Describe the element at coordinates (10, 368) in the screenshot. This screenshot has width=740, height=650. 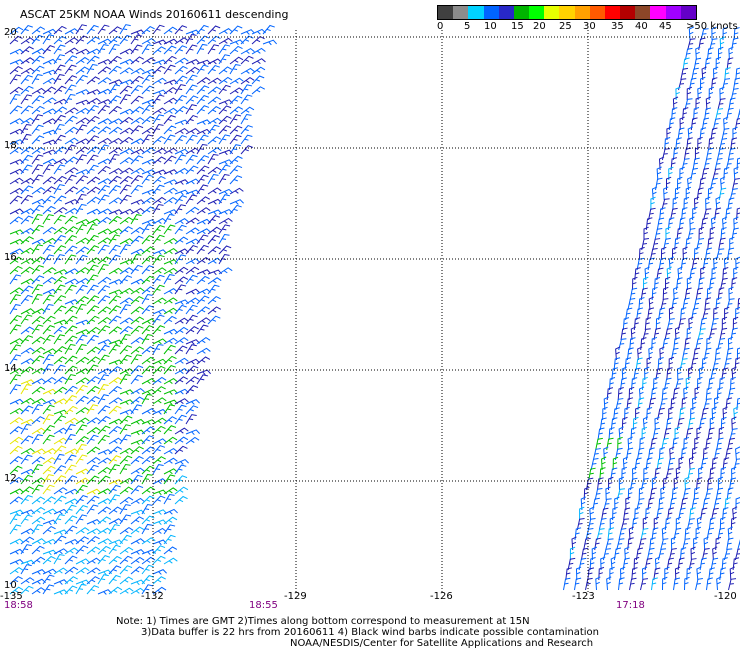
I see `lat-label: 14` at that location.